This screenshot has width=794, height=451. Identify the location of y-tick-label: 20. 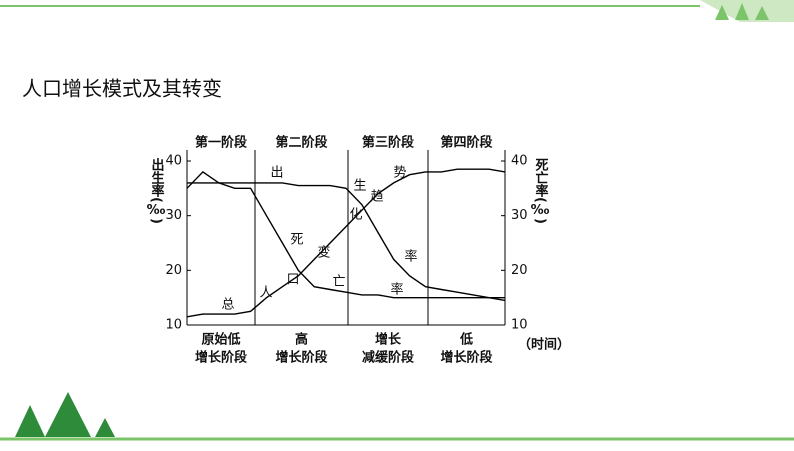
(173, 270).